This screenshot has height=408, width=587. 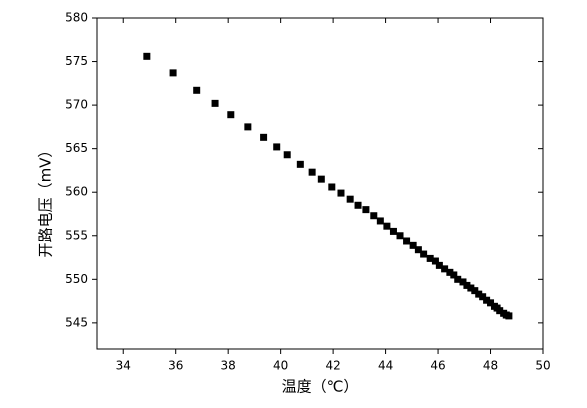 I want to click on x-tick-label: 44, so click(x=385, y=366).